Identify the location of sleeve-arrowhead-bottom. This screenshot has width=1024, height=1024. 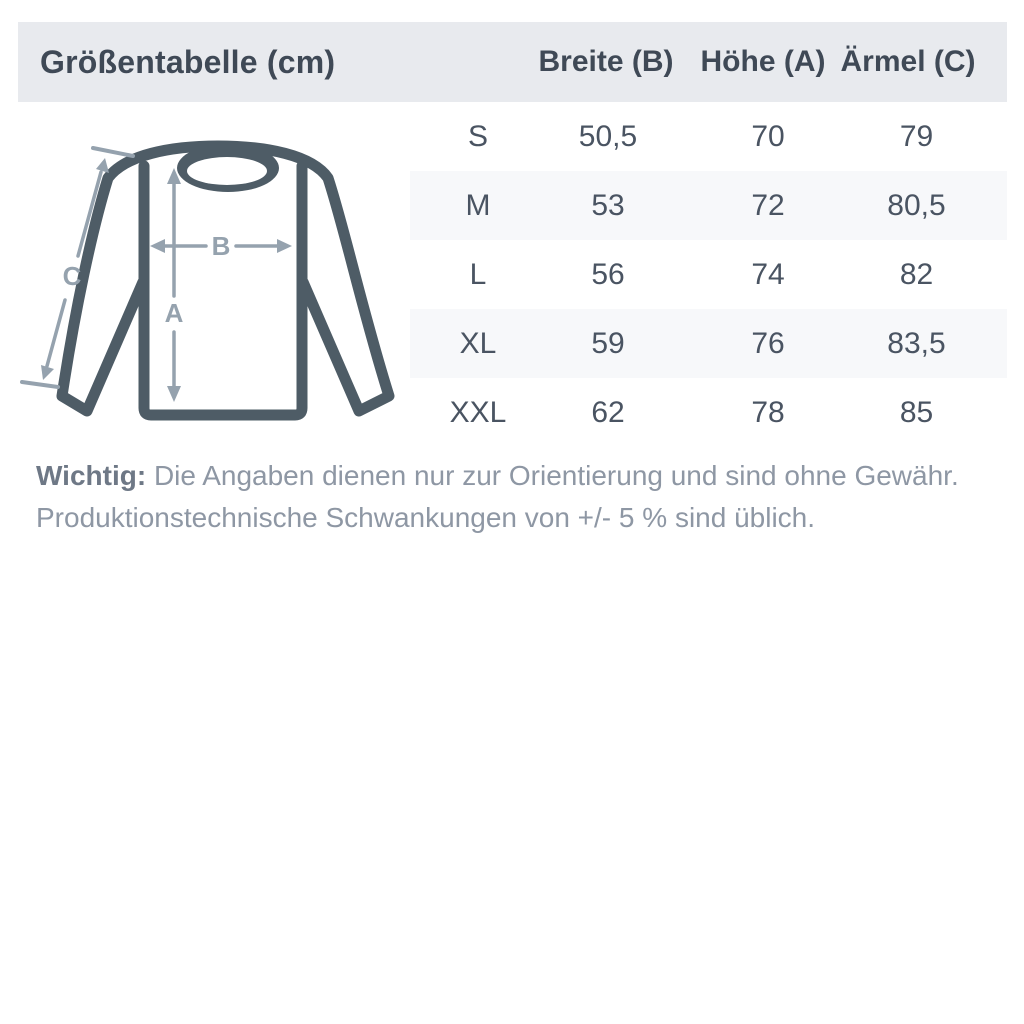
(47, 372).